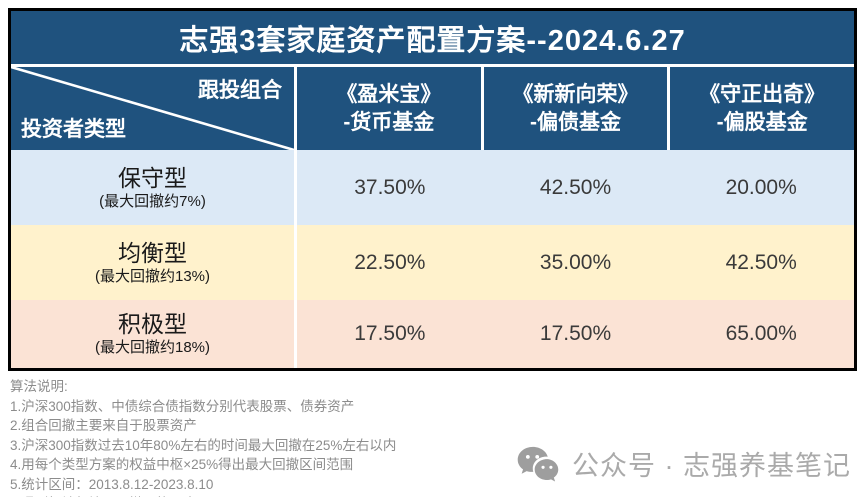 The image size is (865, 497). What do you see at coordinates (389, 122) in the screenshot?
I see `column-header-line2: -货币基金` at bounding box center [389, 122].